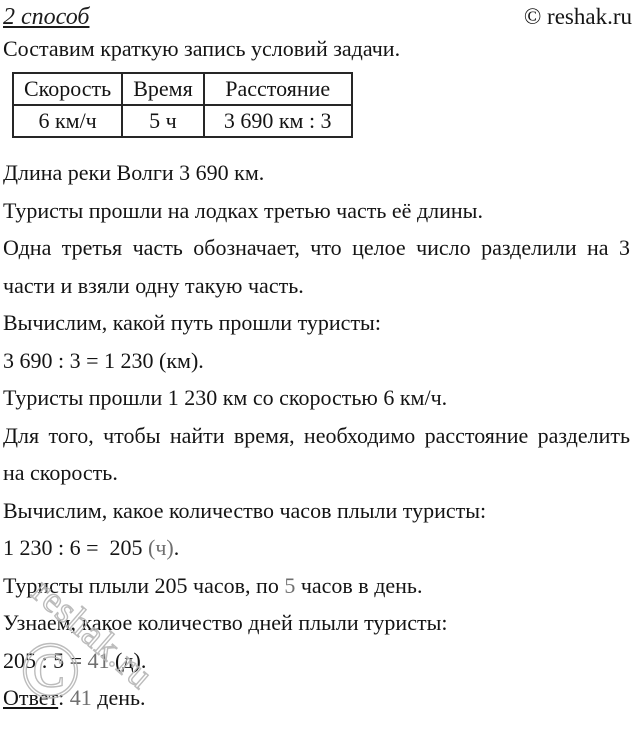 This screenshot has width=634, height=740. Describe the element at coordinates (316, 661) in the screenshot. I see `paragraph: 205 : 5 = 41 (д).` at that location.